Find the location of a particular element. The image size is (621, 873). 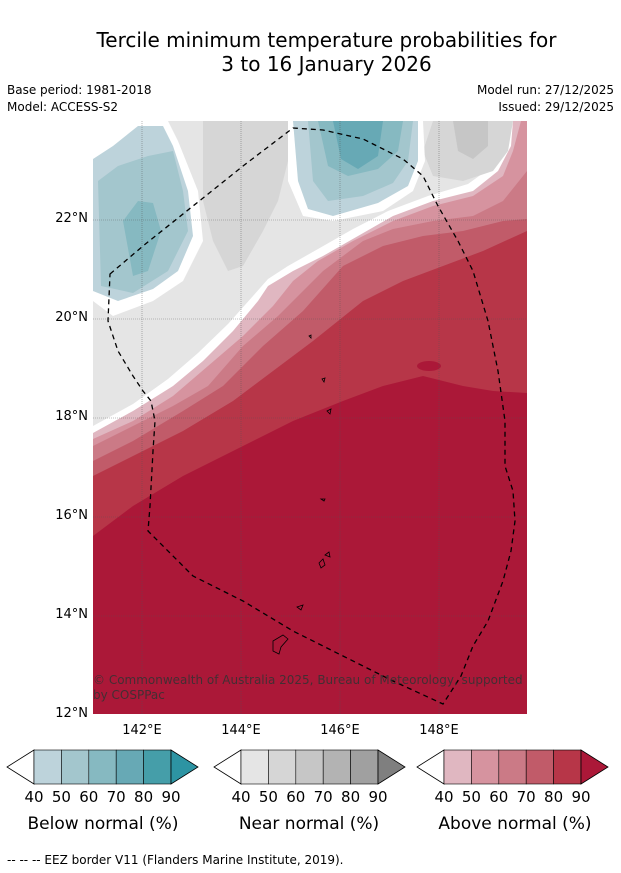

near-colorbar-tick-label: 50 is located at coordinates (268, 797).